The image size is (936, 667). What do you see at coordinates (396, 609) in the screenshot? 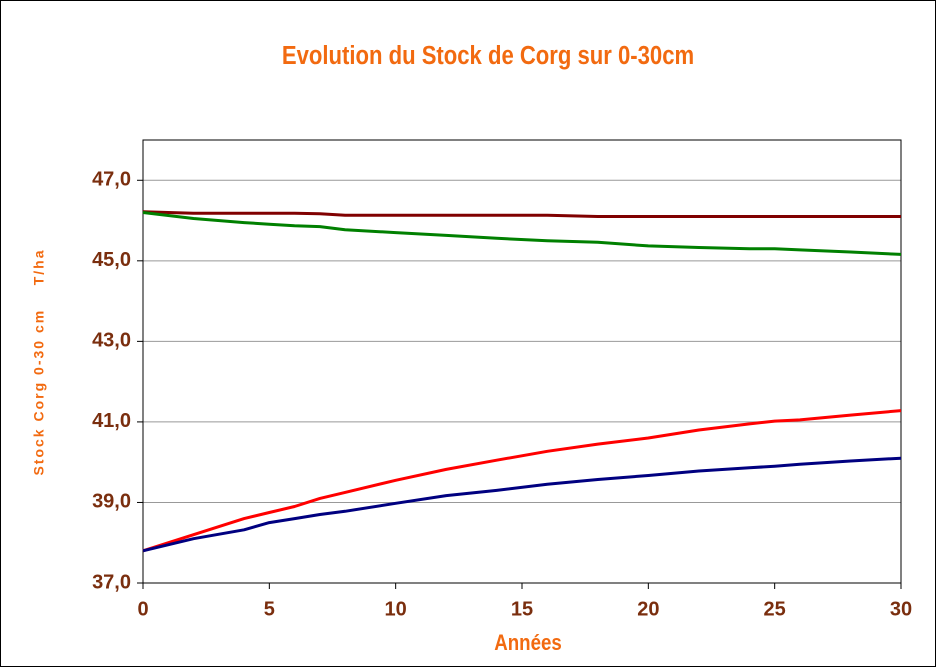
I see `x-tick-label: 10` at bounding box center [396, 609].